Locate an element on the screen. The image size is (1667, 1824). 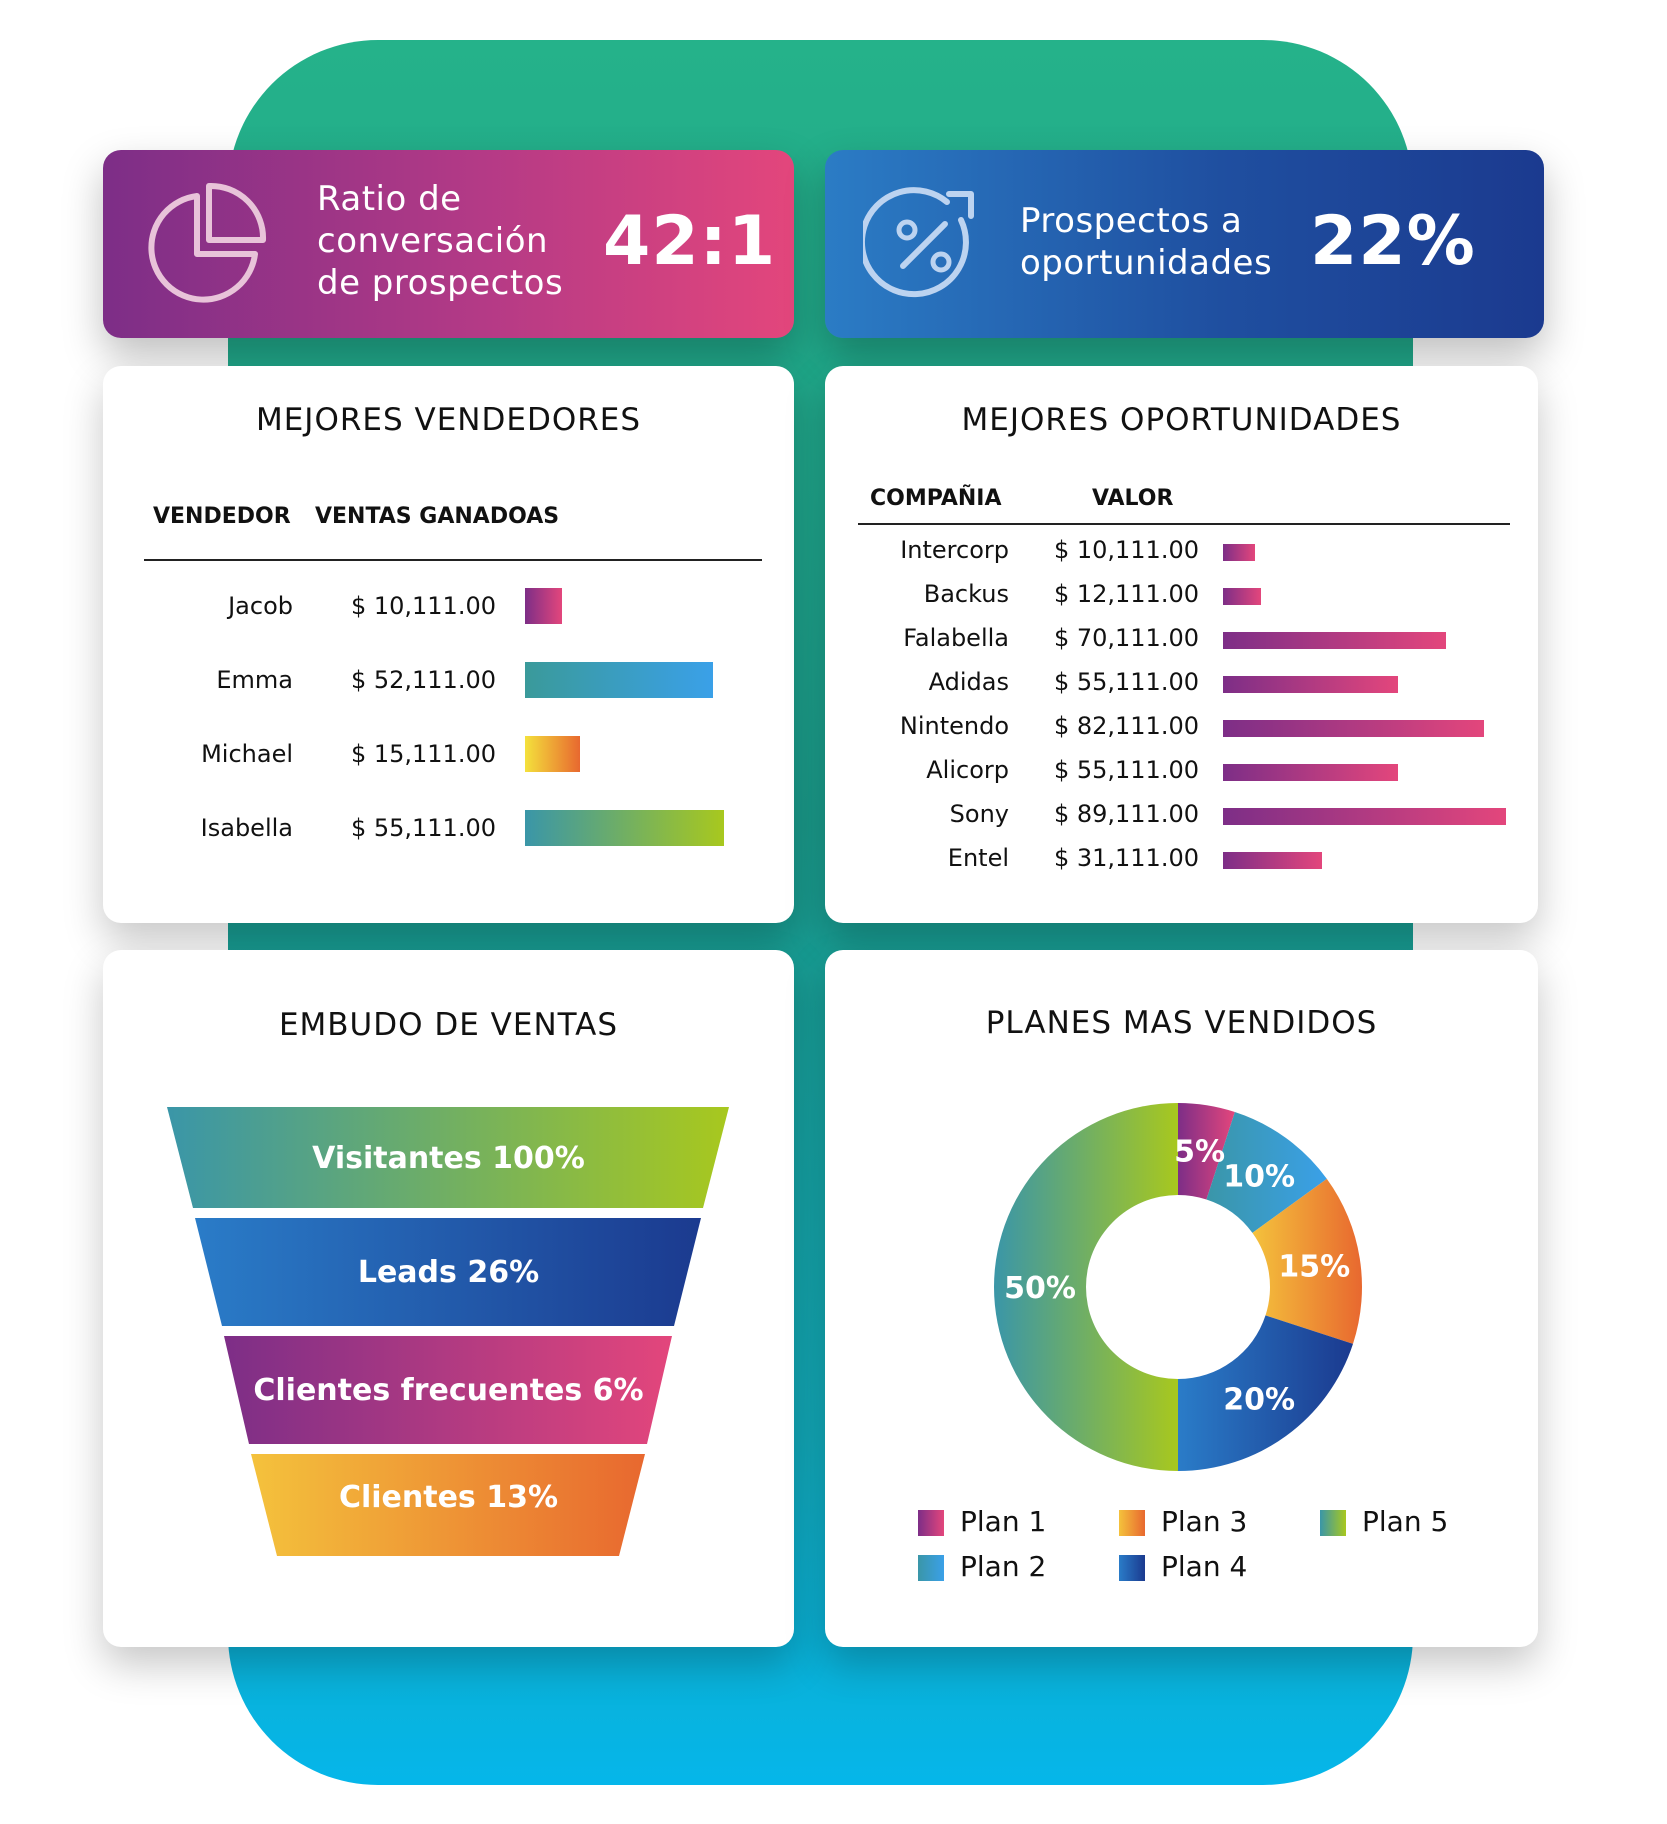
kpi-value: 22% is located at coordinates (1393, 241).